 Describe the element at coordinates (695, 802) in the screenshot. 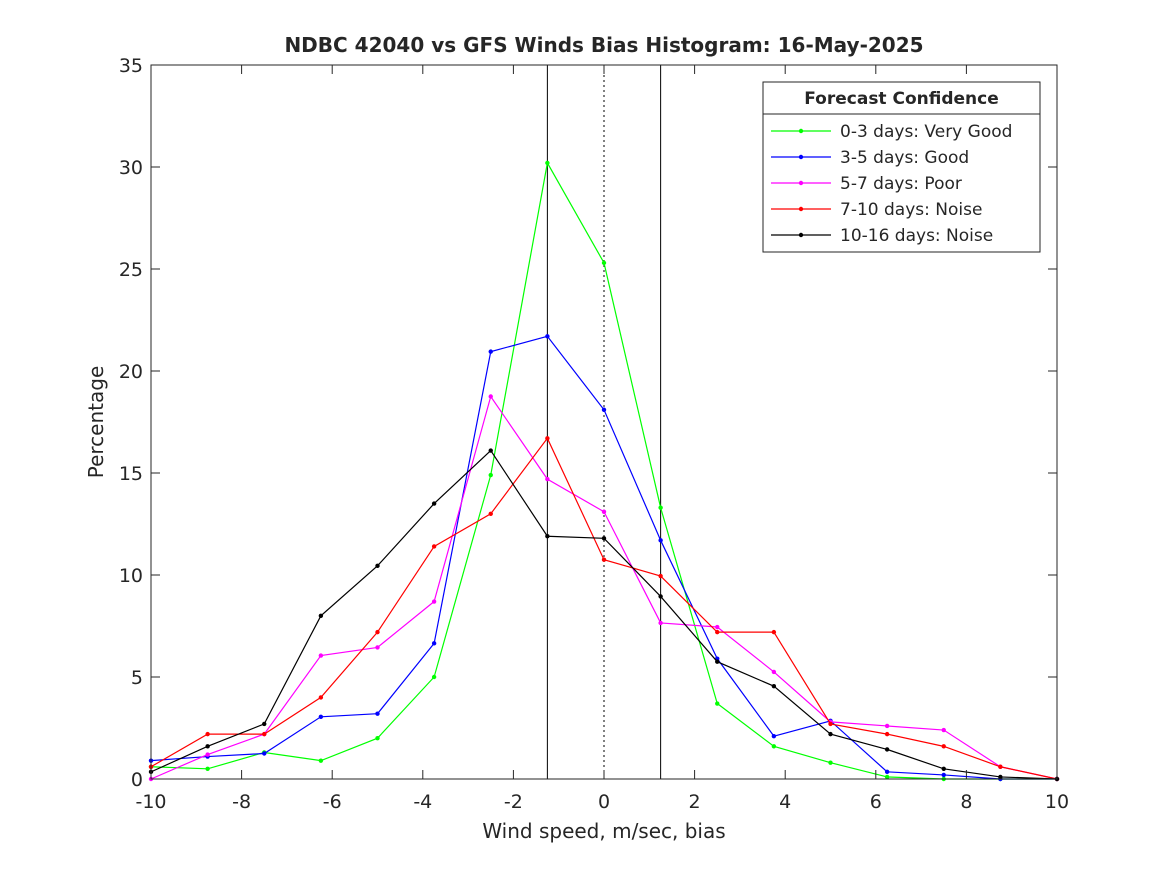

I see `x-tick-label: 2` at that location.